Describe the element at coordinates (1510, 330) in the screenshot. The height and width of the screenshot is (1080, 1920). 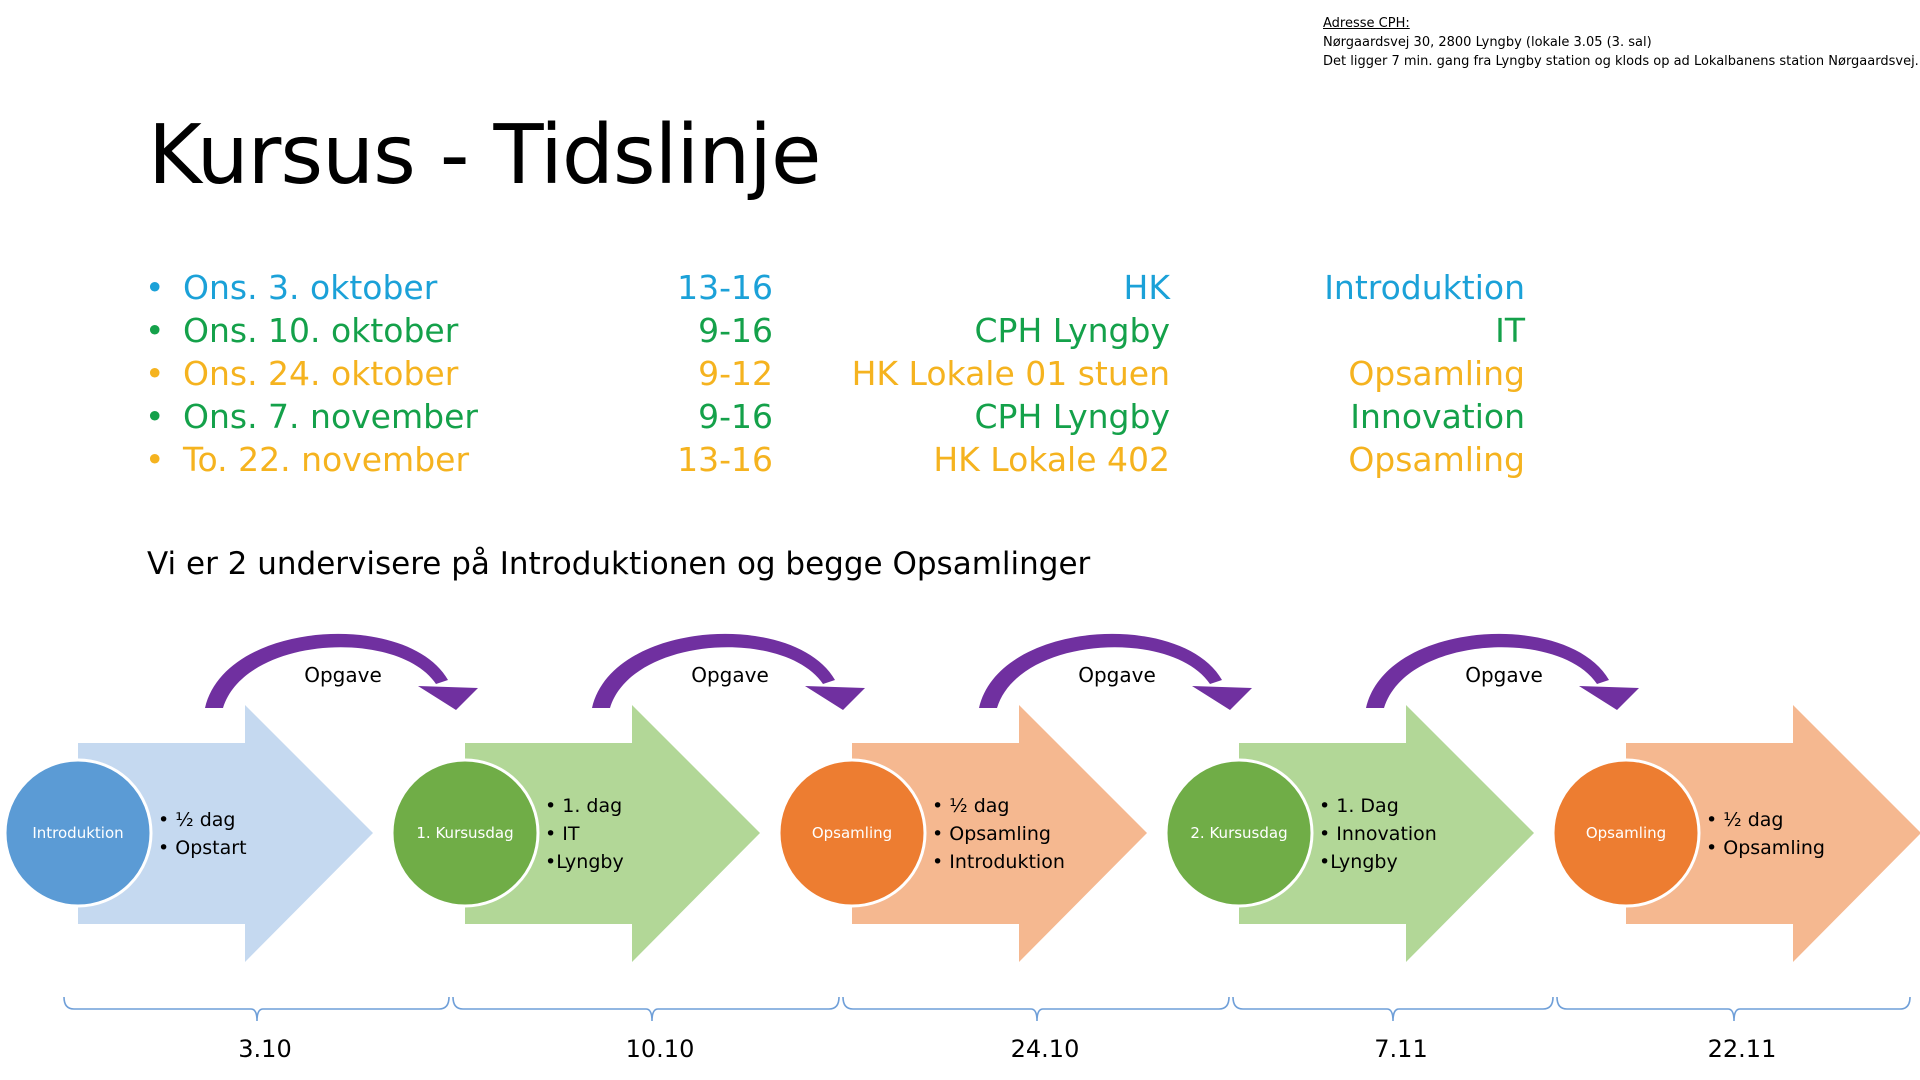
I see `schedule-topic: IT` at that location.